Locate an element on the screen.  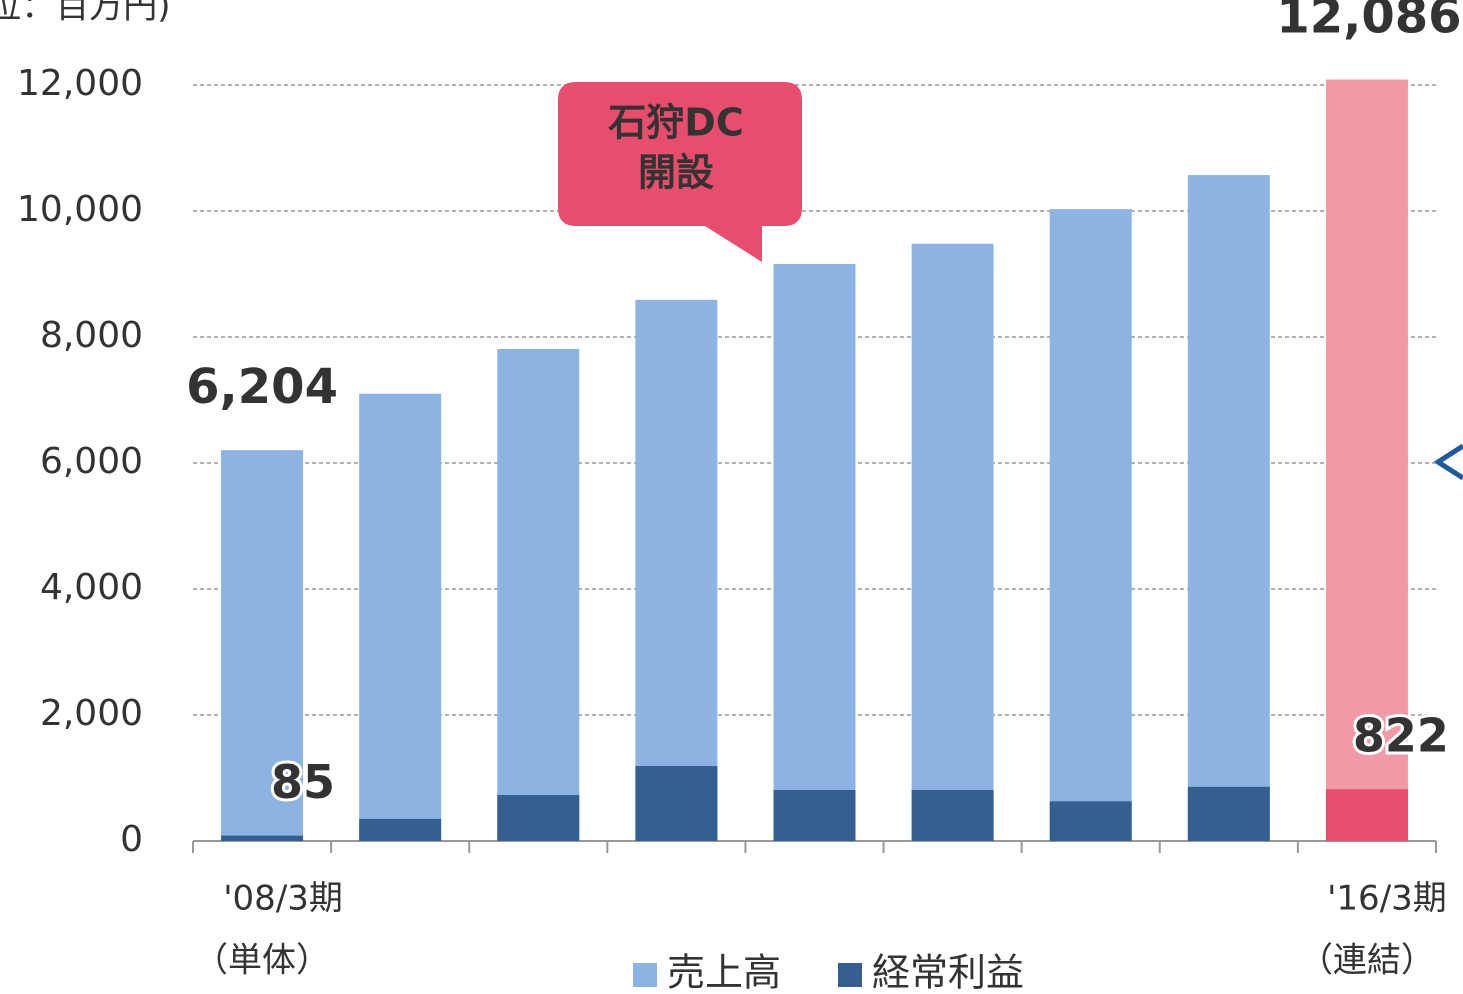
annotation-text: 石狩DC is located at coordinates (675, 123).